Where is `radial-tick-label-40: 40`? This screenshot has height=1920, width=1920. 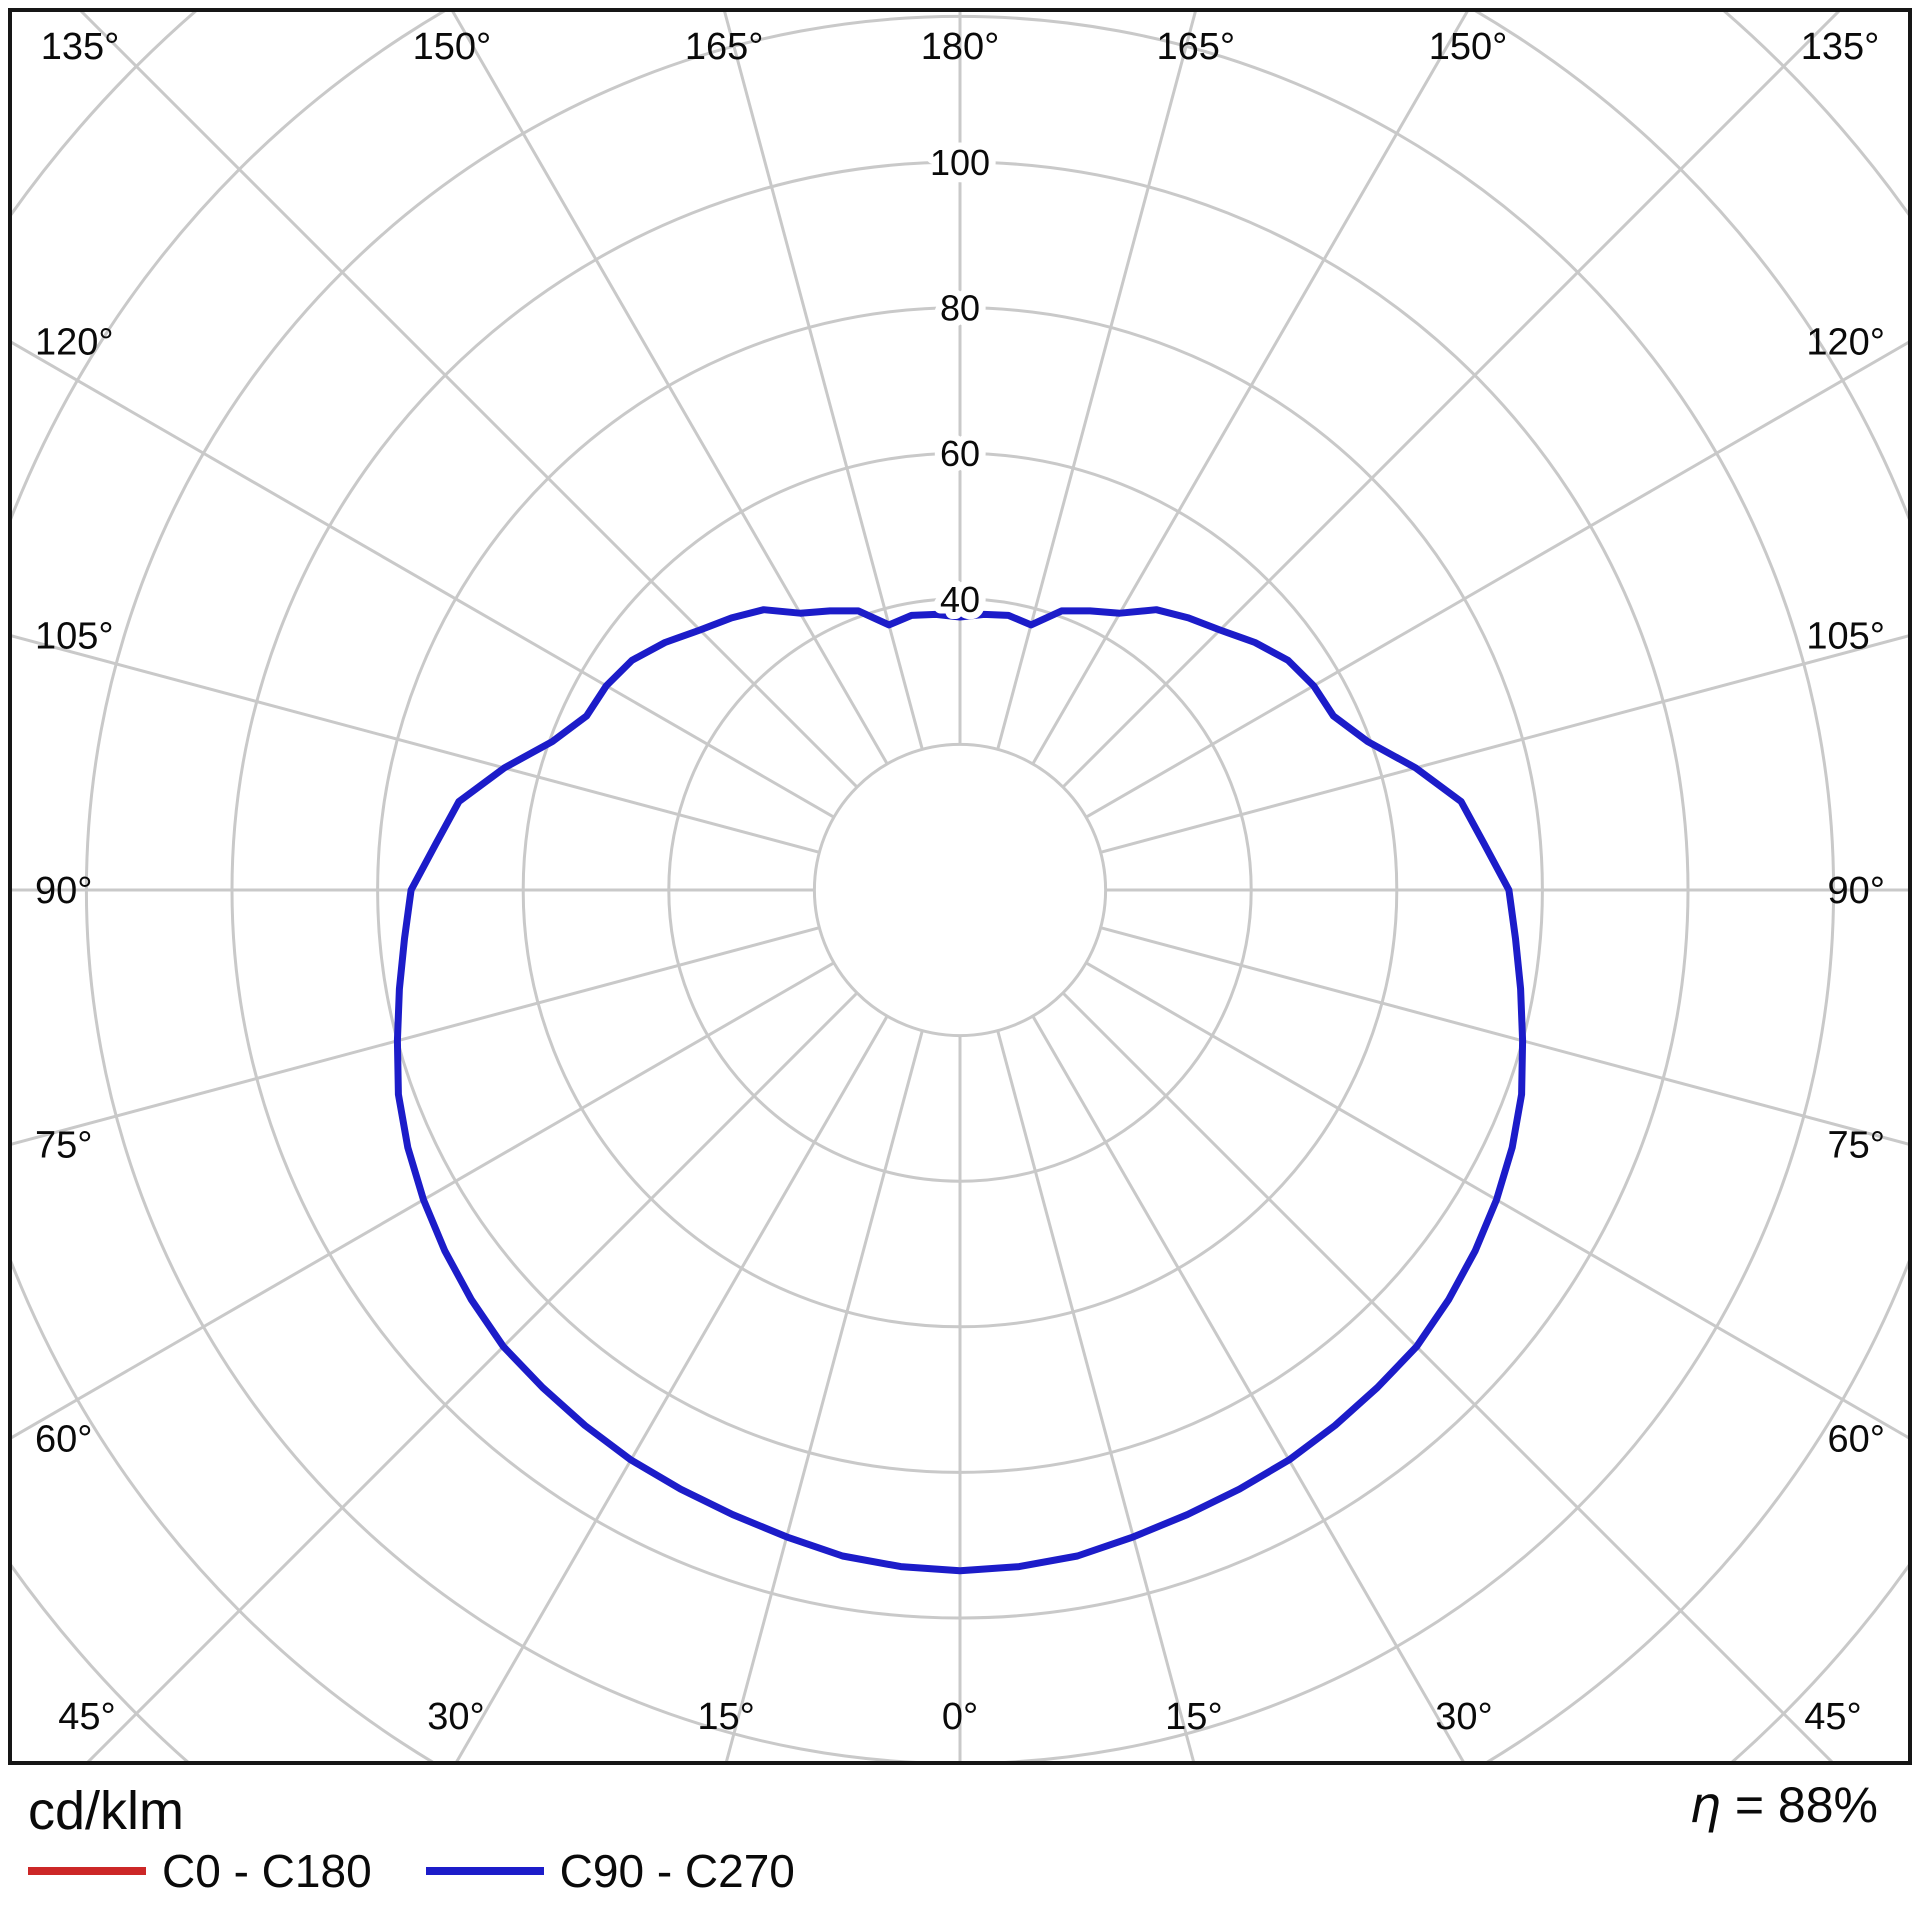 radial-tick-label-40: 40 is located at coordinates (960, 599).